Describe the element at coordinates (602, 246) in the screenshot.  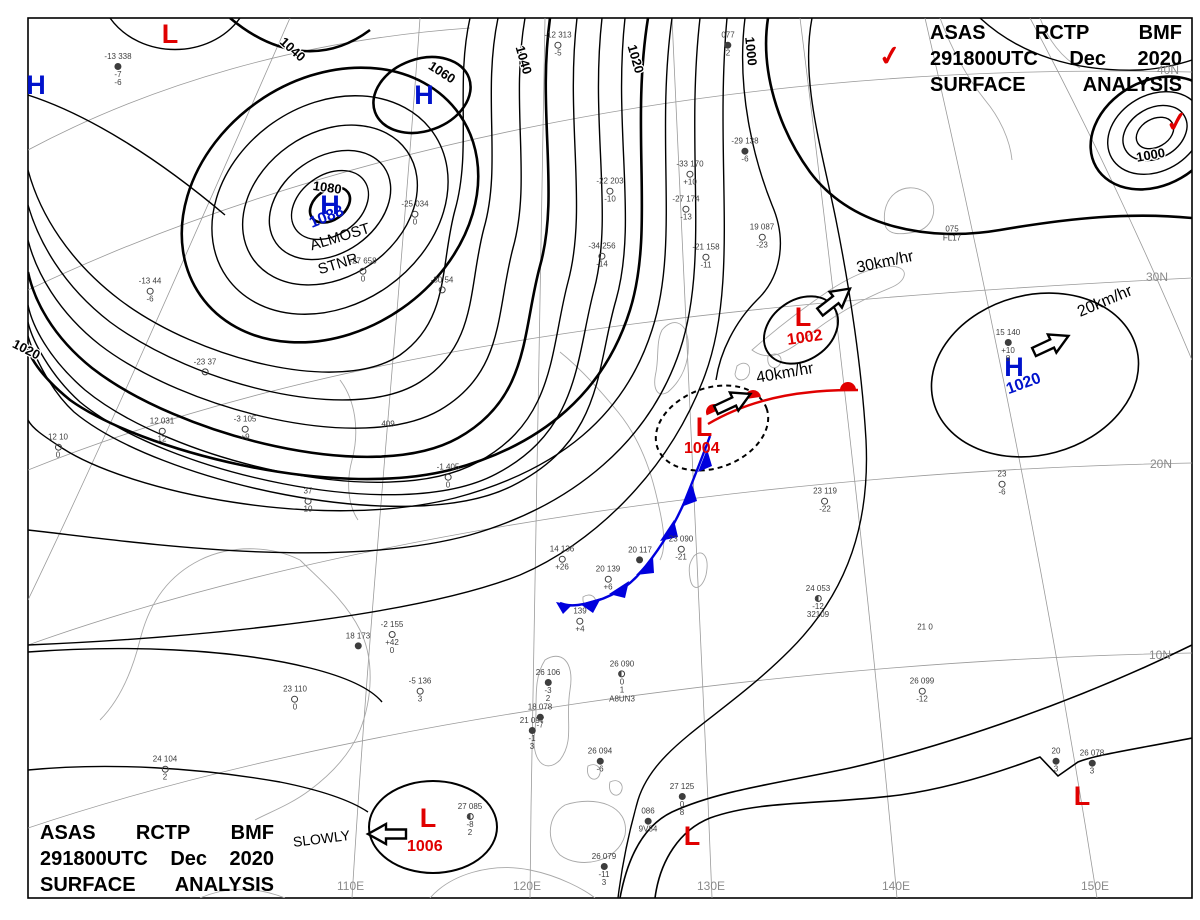
I see `station-value: -34 256` at that location.